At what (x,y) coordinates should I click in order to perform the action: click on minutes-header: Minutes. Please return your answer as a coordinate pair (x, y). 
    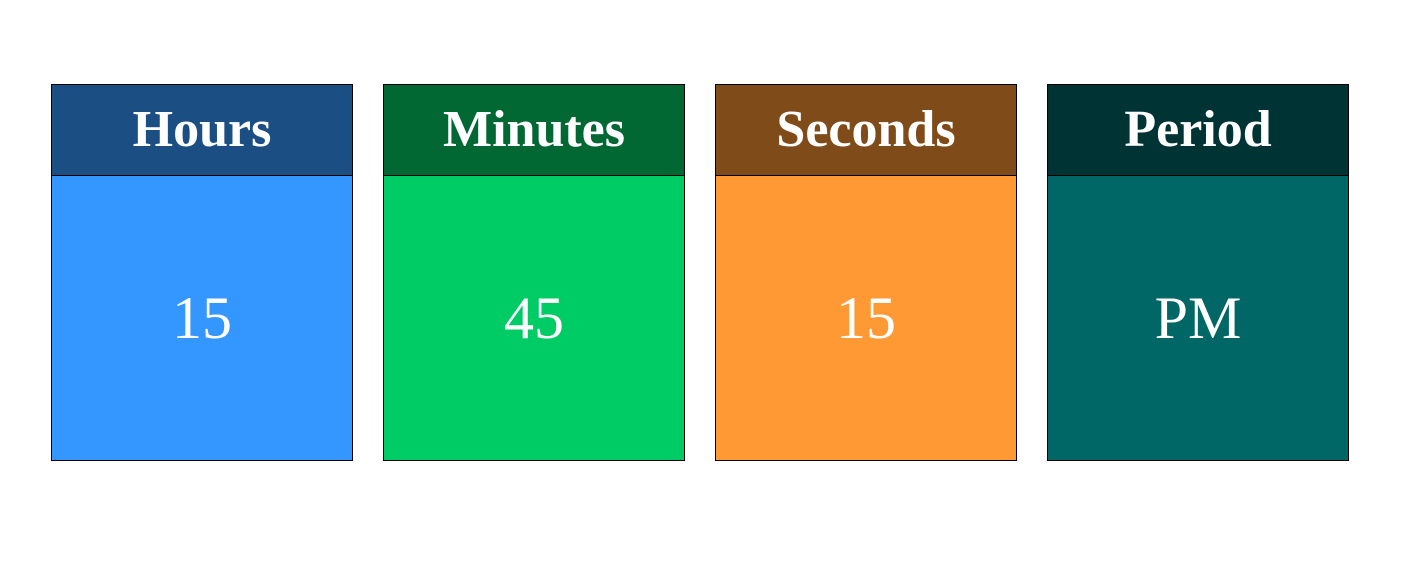
    Looking at the image, I should click on (534, 130).